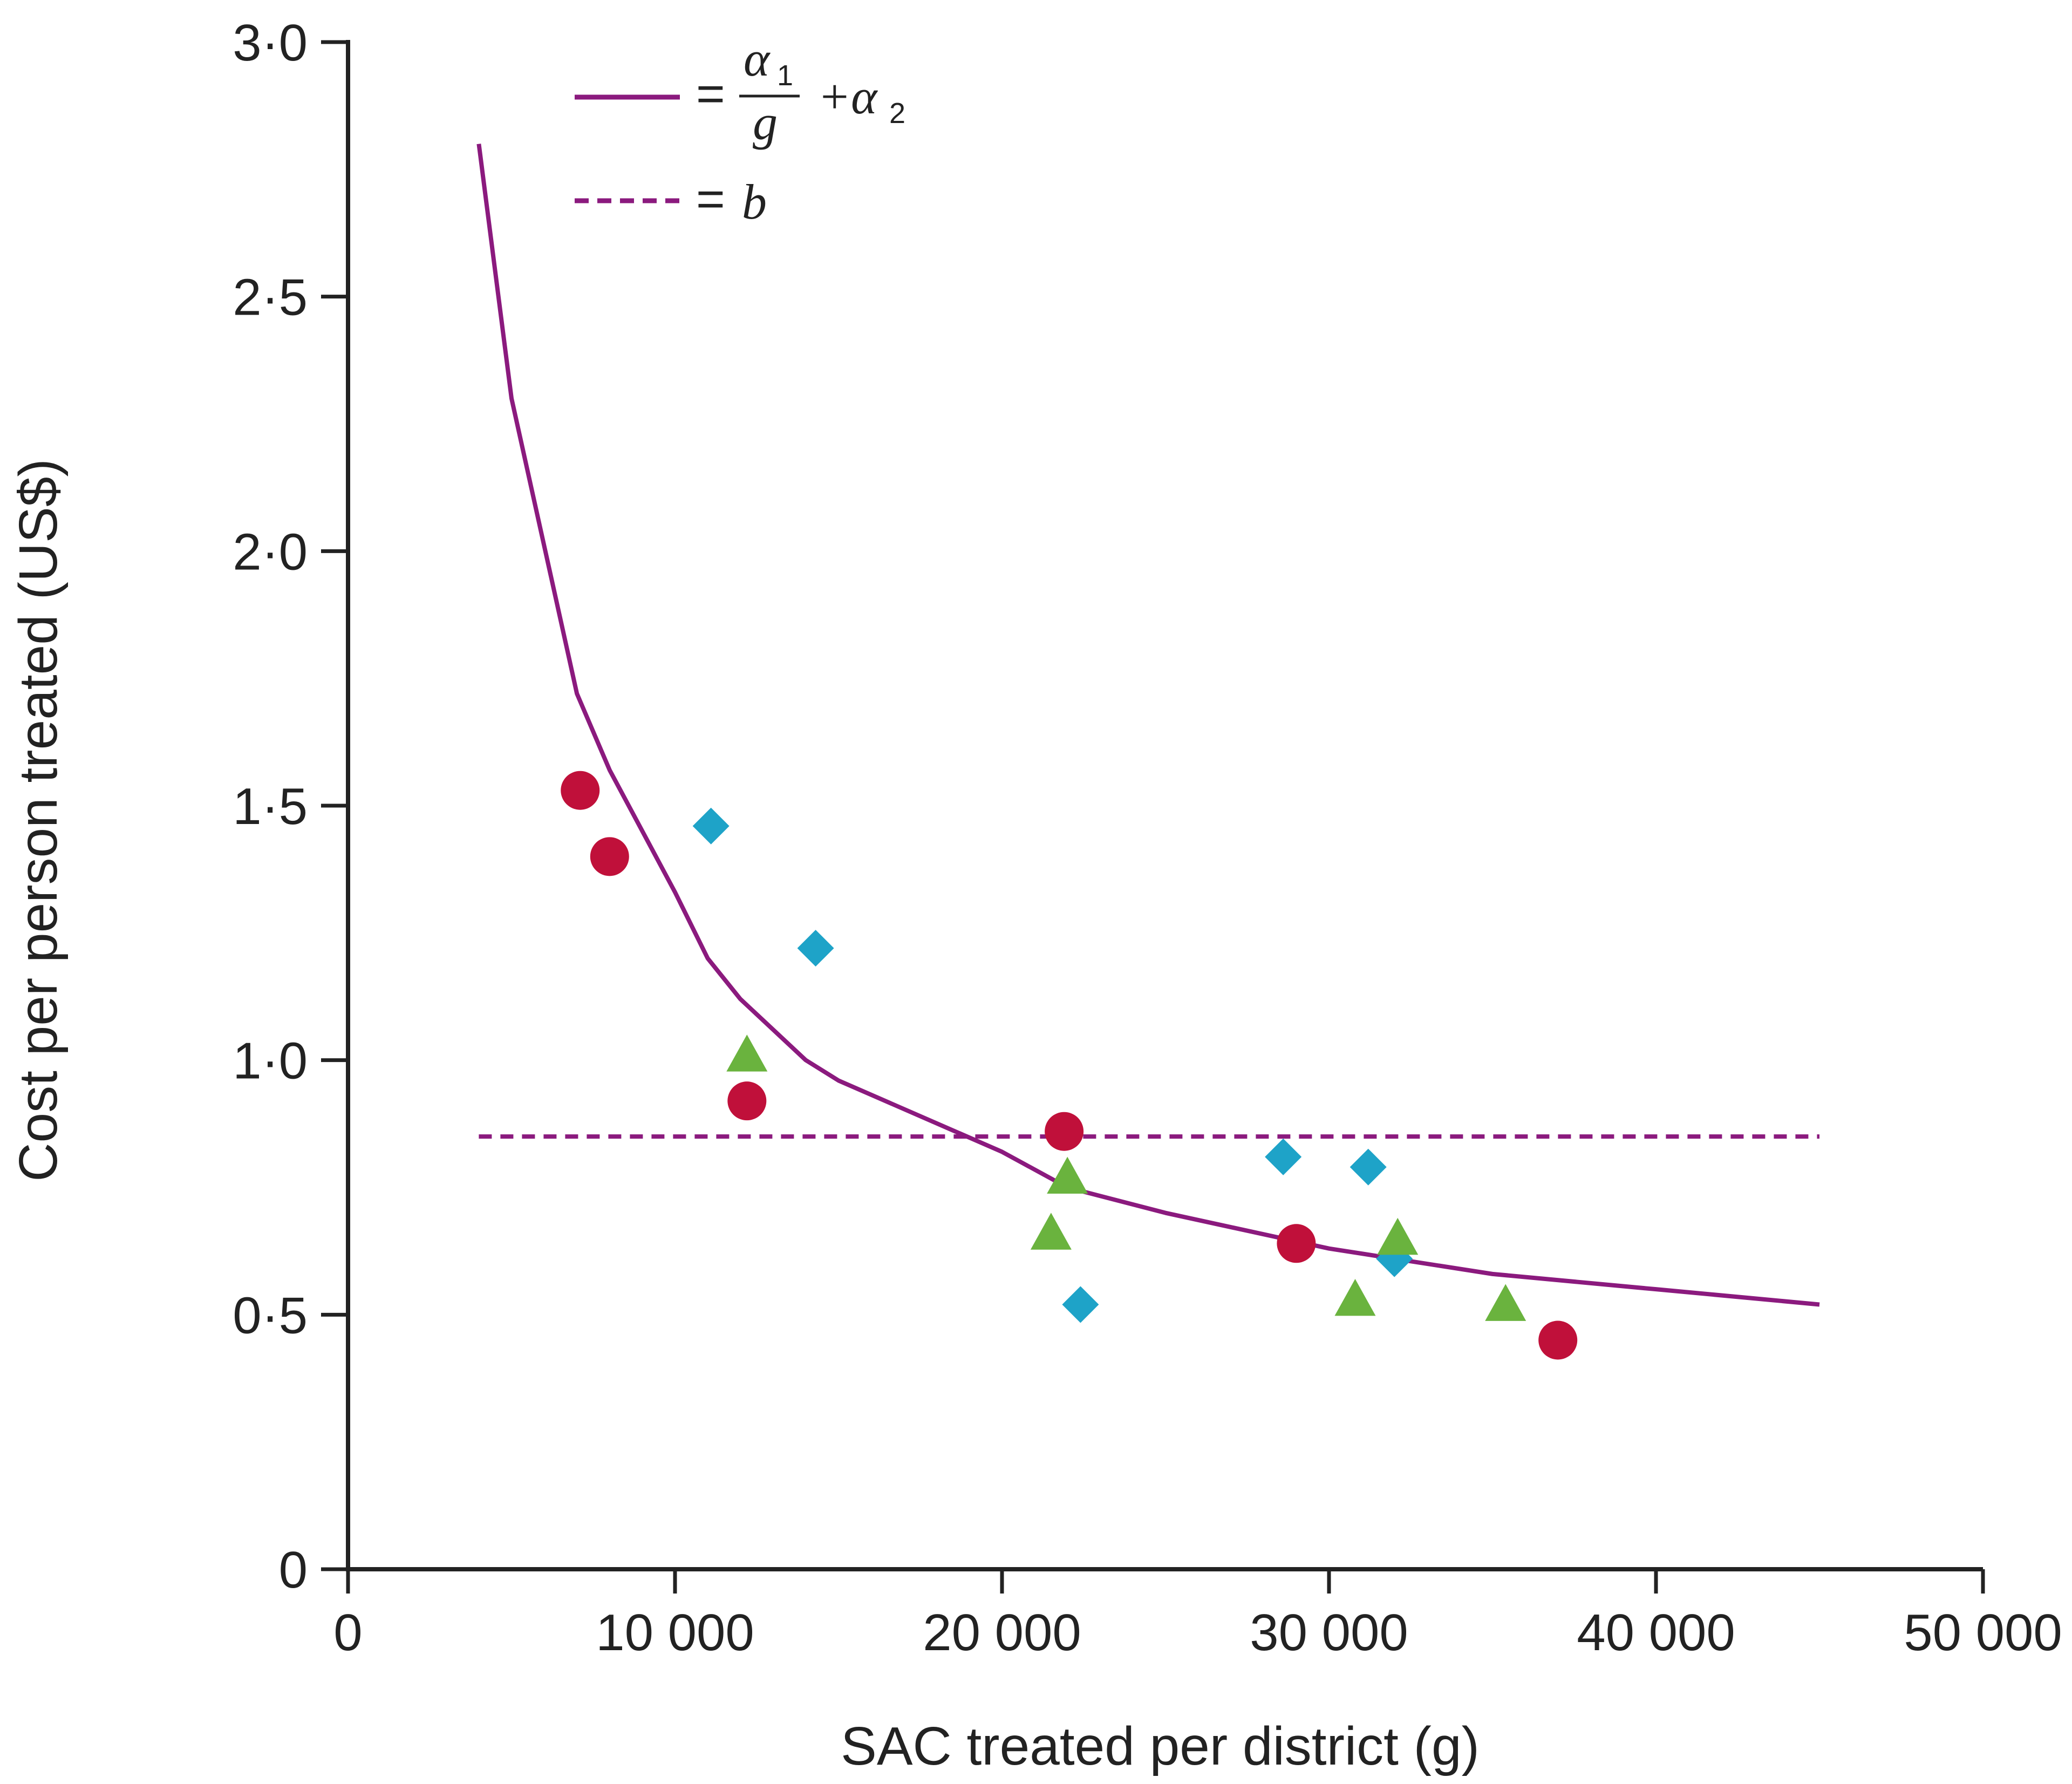 This screenshot has width=2072, height=1784. Describe the element at coordinates (757, 58) in the screenshot. I see `legend-alpha1: α` at that location.